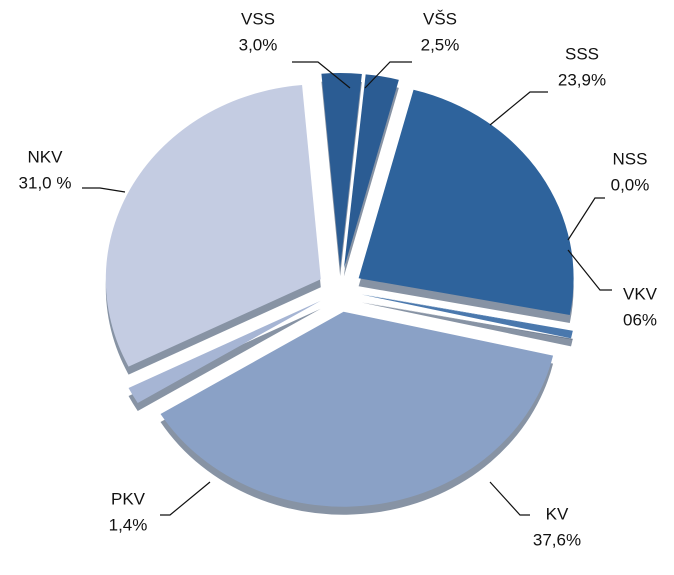 Image resolution: width=674 pixels, height=575 pixels. What do you see at coordinates (46, 156) in the screenshot?
I see `slice-label: NKV` at bounding box center [46, 156].